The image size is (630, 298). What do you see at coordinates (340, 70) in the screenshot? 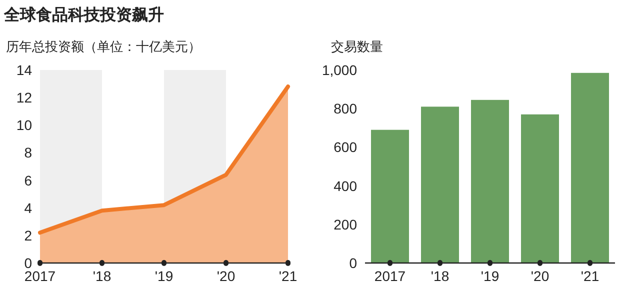
I see `y-tick-label: 1,000` at bounding box center [340, 70].